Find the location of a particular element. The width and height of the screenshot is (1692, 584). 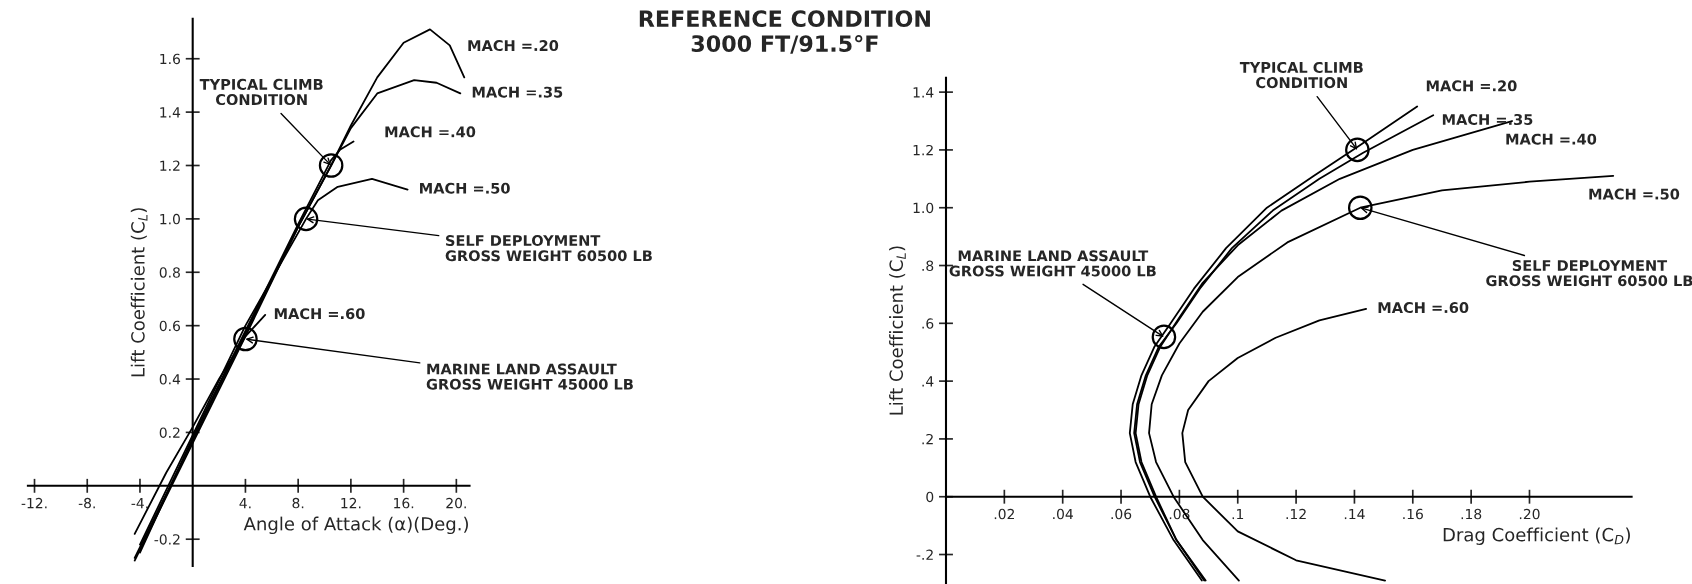

y-tick-label: .8 is located at coordinates (928, 265).